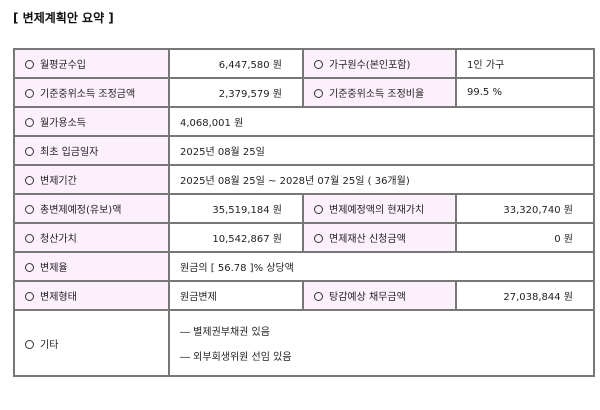  Describe the element at coordinates (236, 237) in the screenshot. I see `value-cell: 10,542,867 원` at that location.